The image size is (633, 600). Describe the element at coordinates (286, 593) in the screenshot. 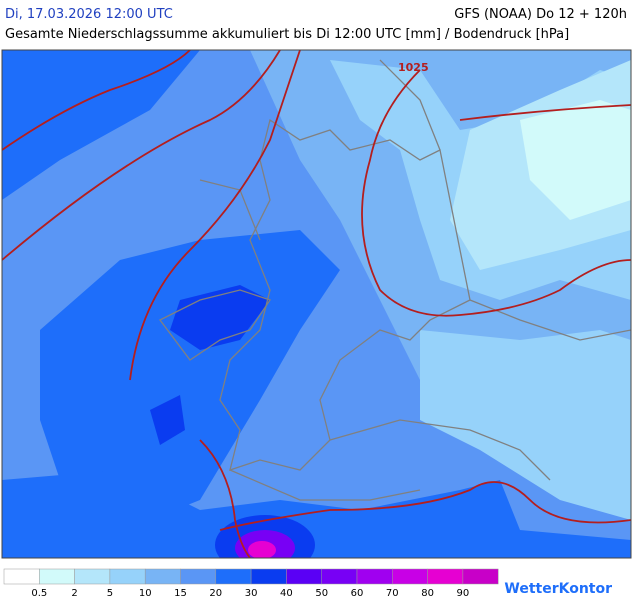

I see `legend-label: 40` at that location.